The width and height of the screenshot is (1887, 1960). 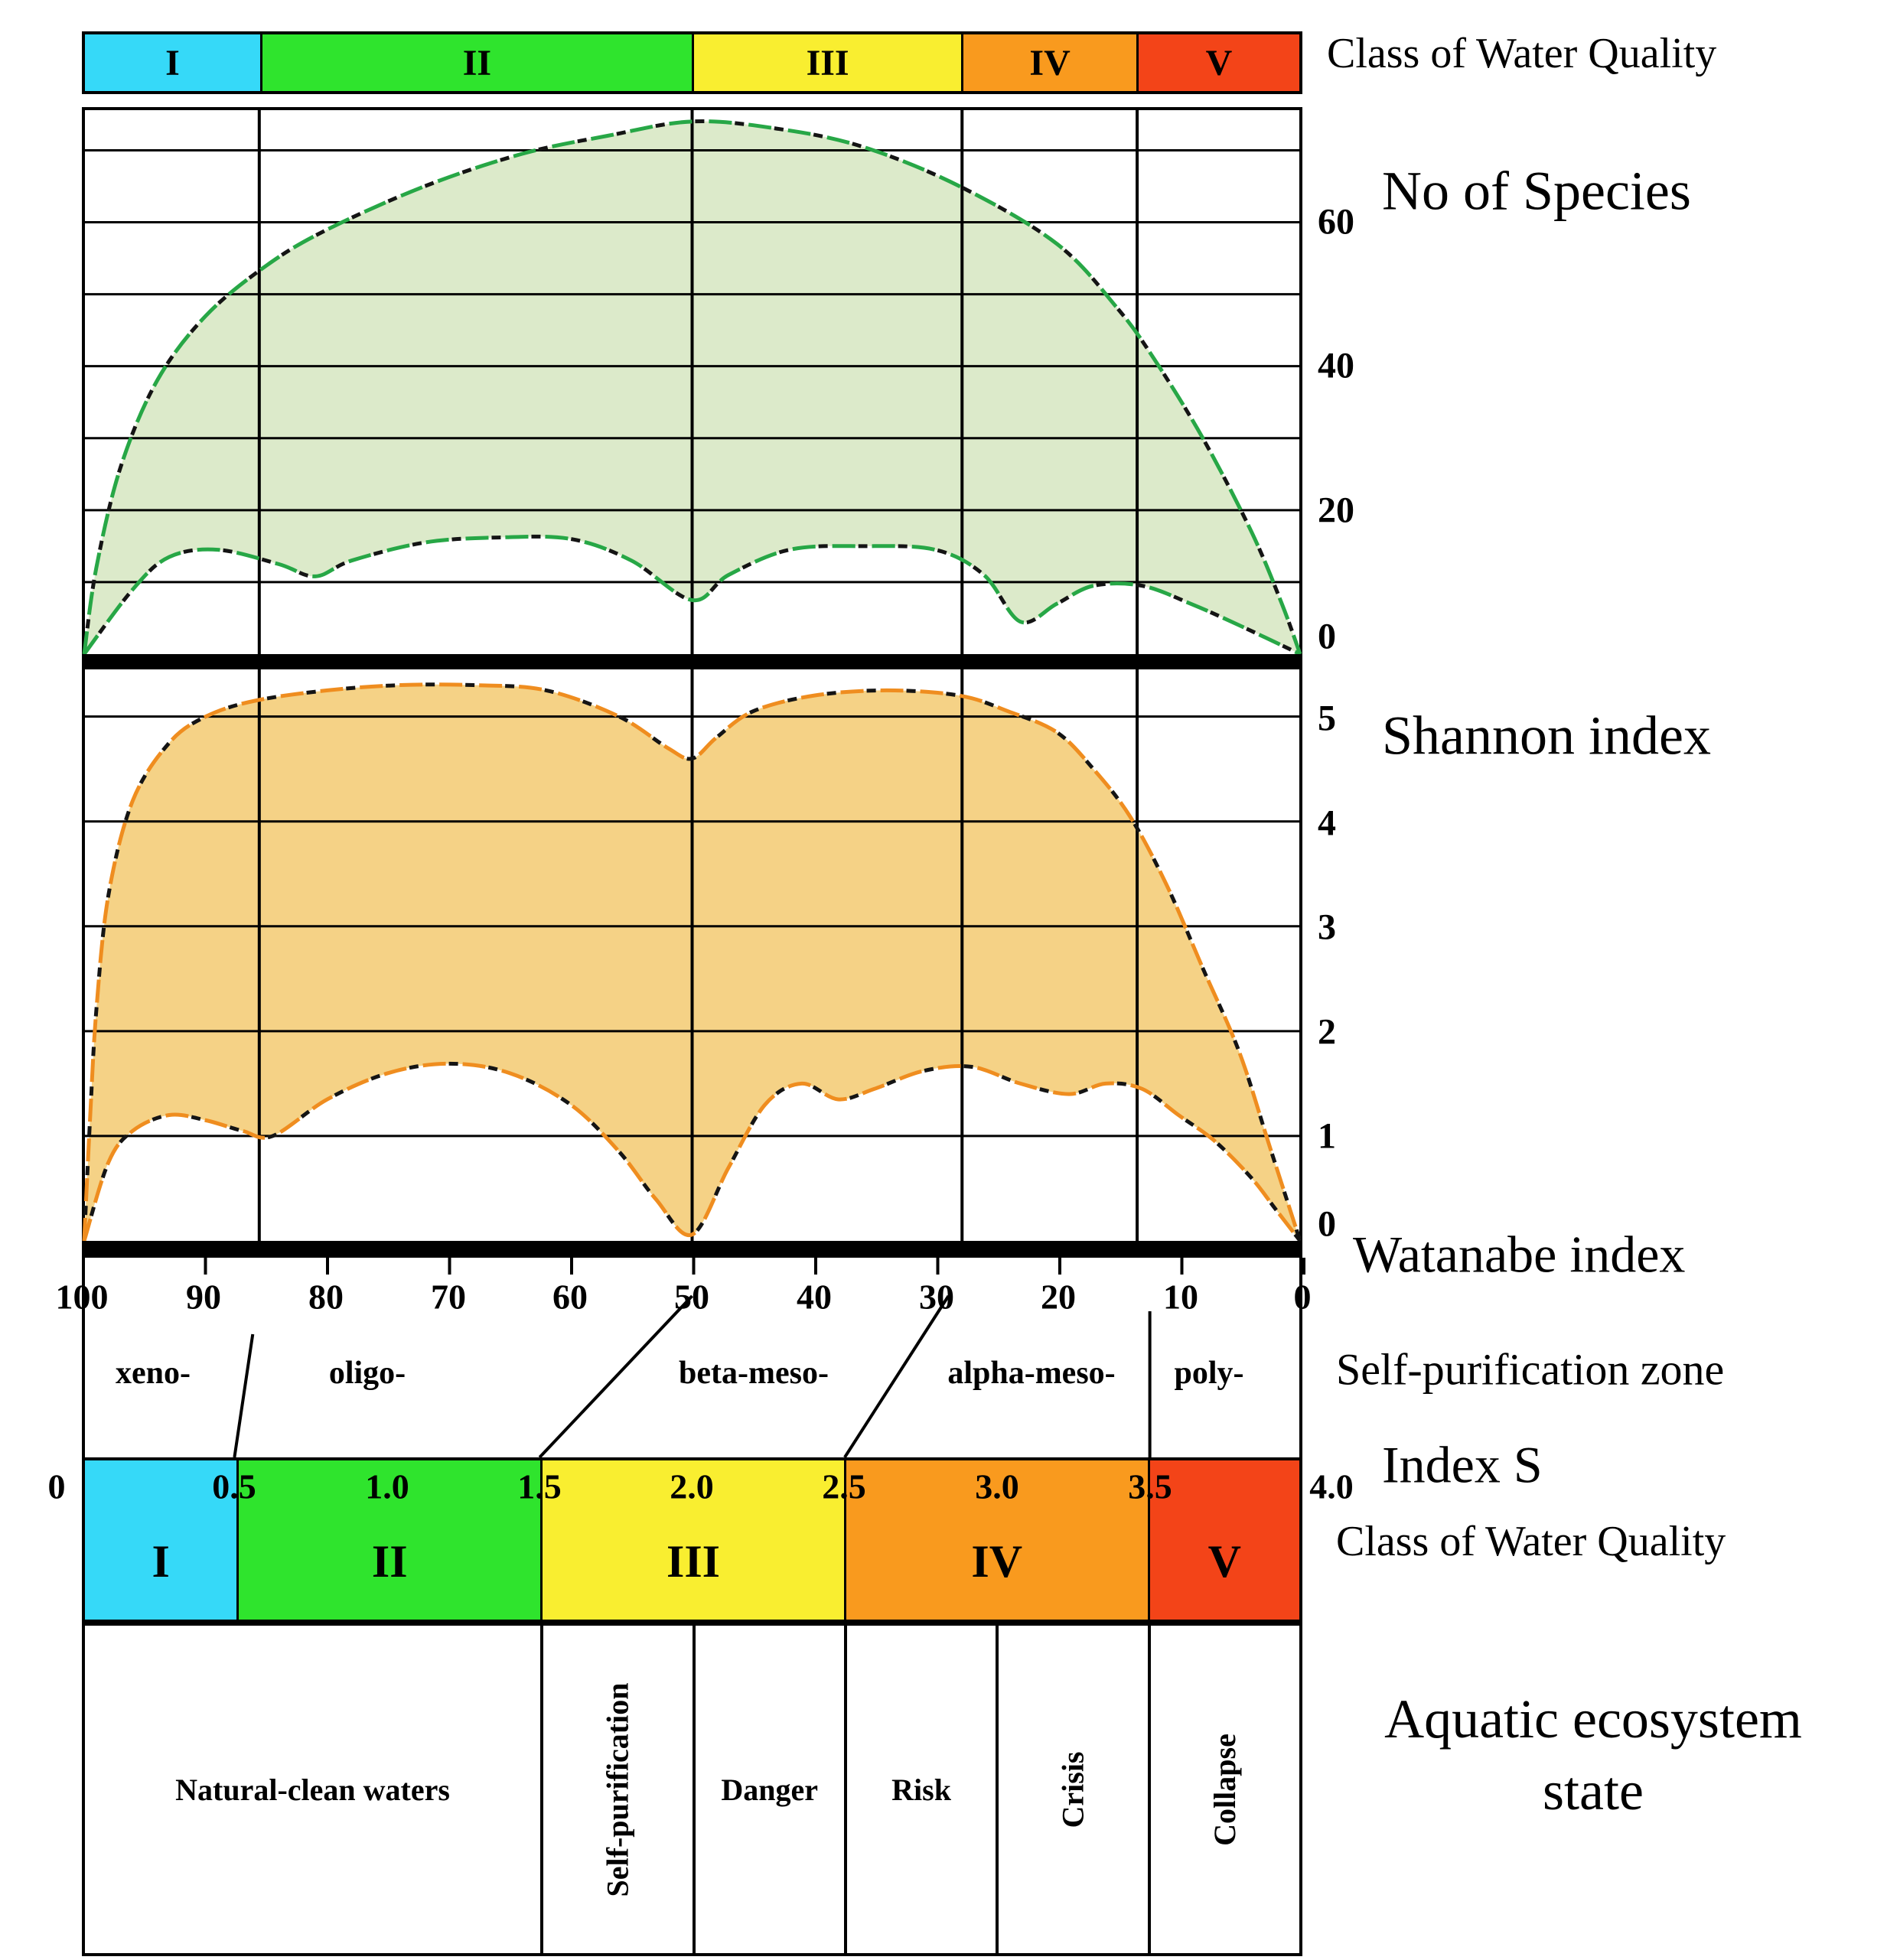 I want to click on bottom-class-segment-II: II, so click(x=389, y=1540).